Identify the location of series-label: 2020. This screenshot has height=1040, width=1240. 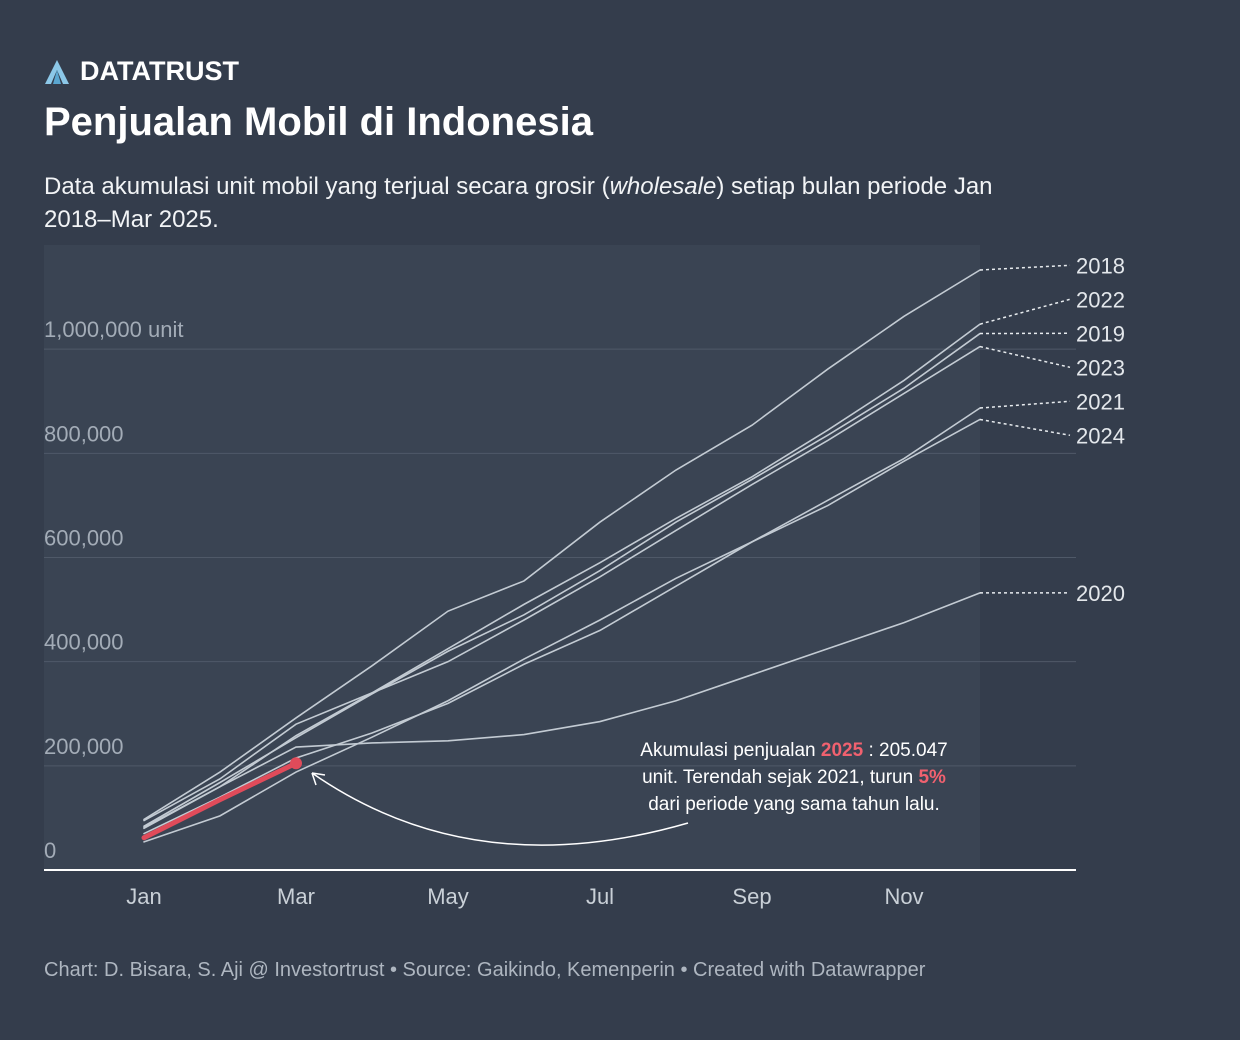
(1100, 593).